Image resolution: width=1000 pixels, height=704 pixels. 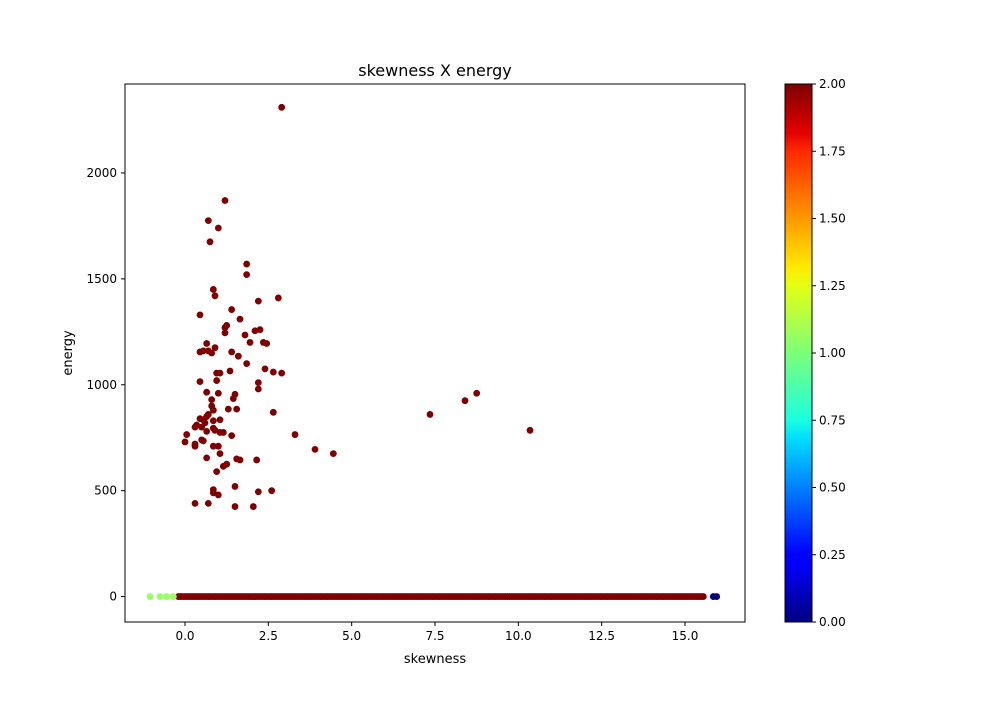 I want to click on x-axis-label: skewness, so click(x=435, y=659).